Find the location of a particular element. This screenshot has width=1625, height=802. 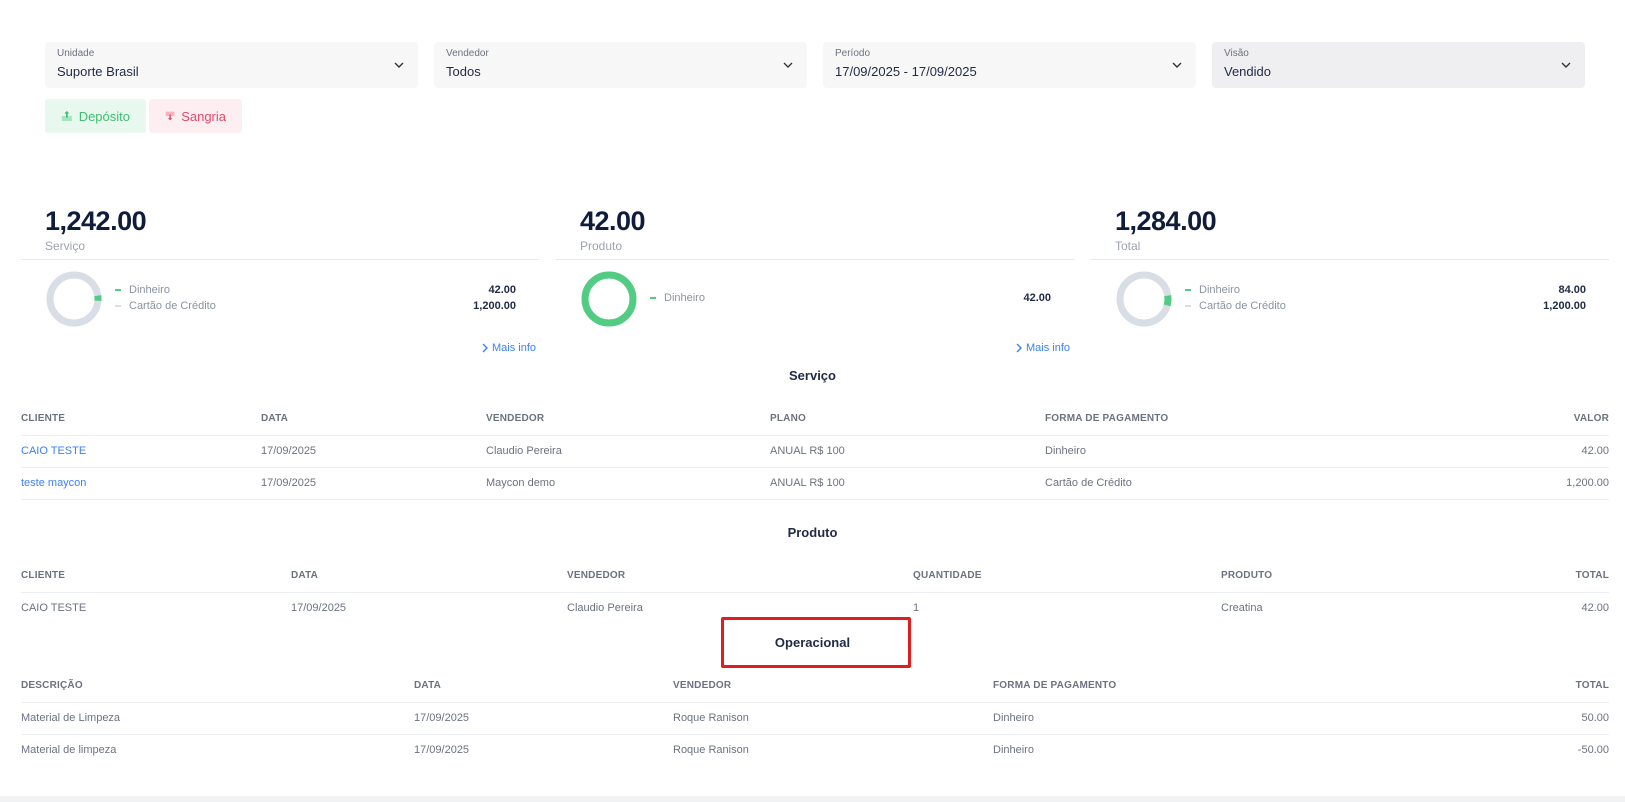

cell: CAIO TESTE is located at coordinates (54, 608).